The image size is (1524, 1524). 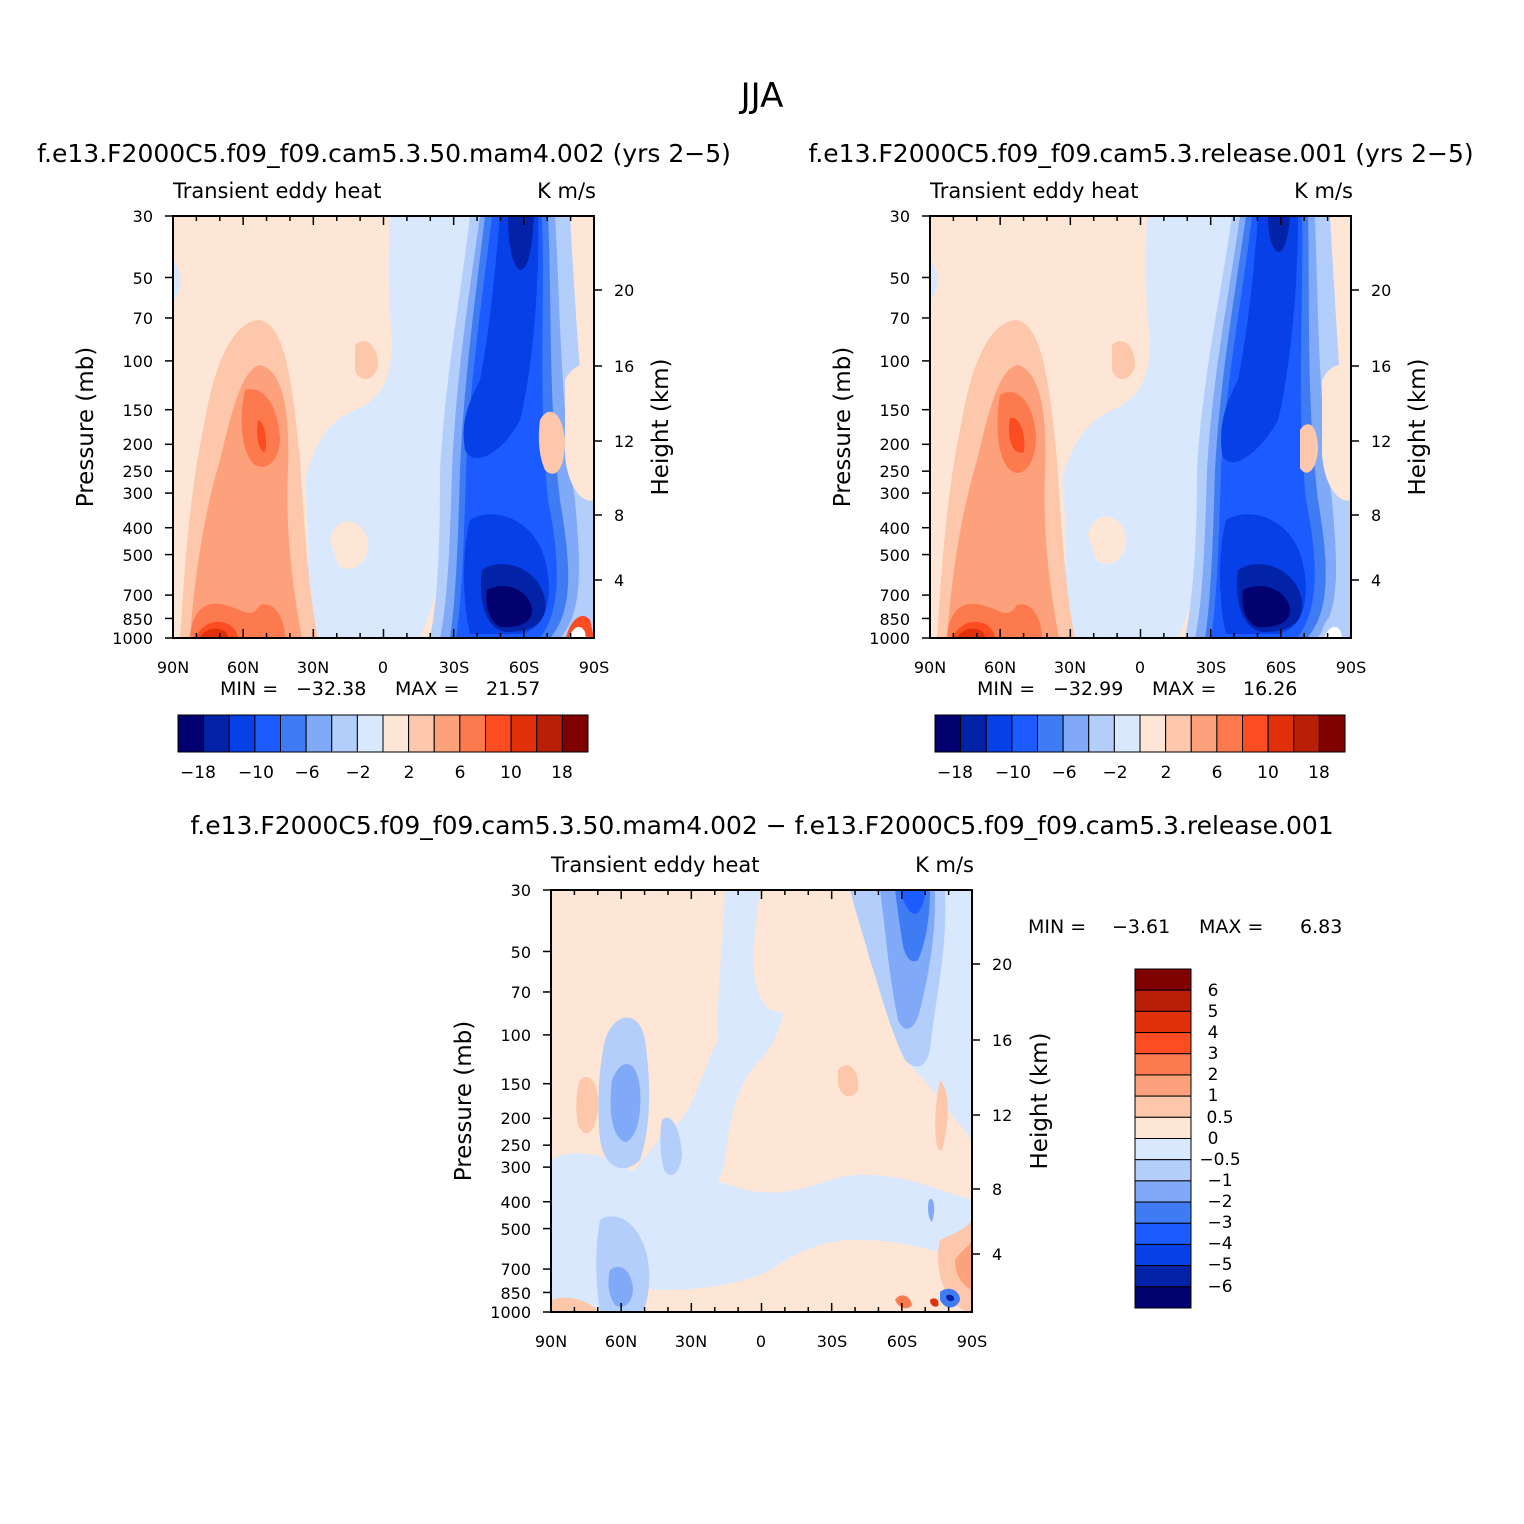 What do you see at coordinates (1213, 1139) in the screenshot?
I see `colorbar-label: 0` at bounding box center [1213, 1139].